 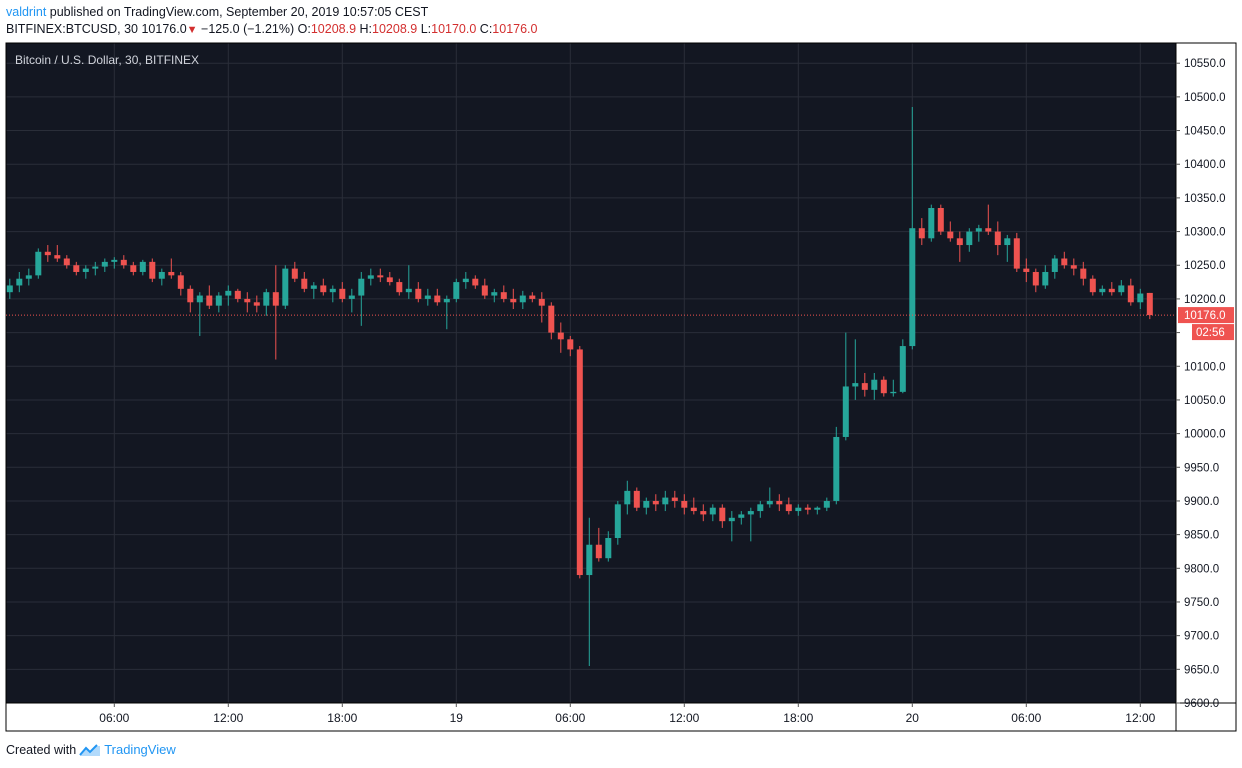 I want to click on y-tick-label: 9750.0, so click(x=1201, y=603).